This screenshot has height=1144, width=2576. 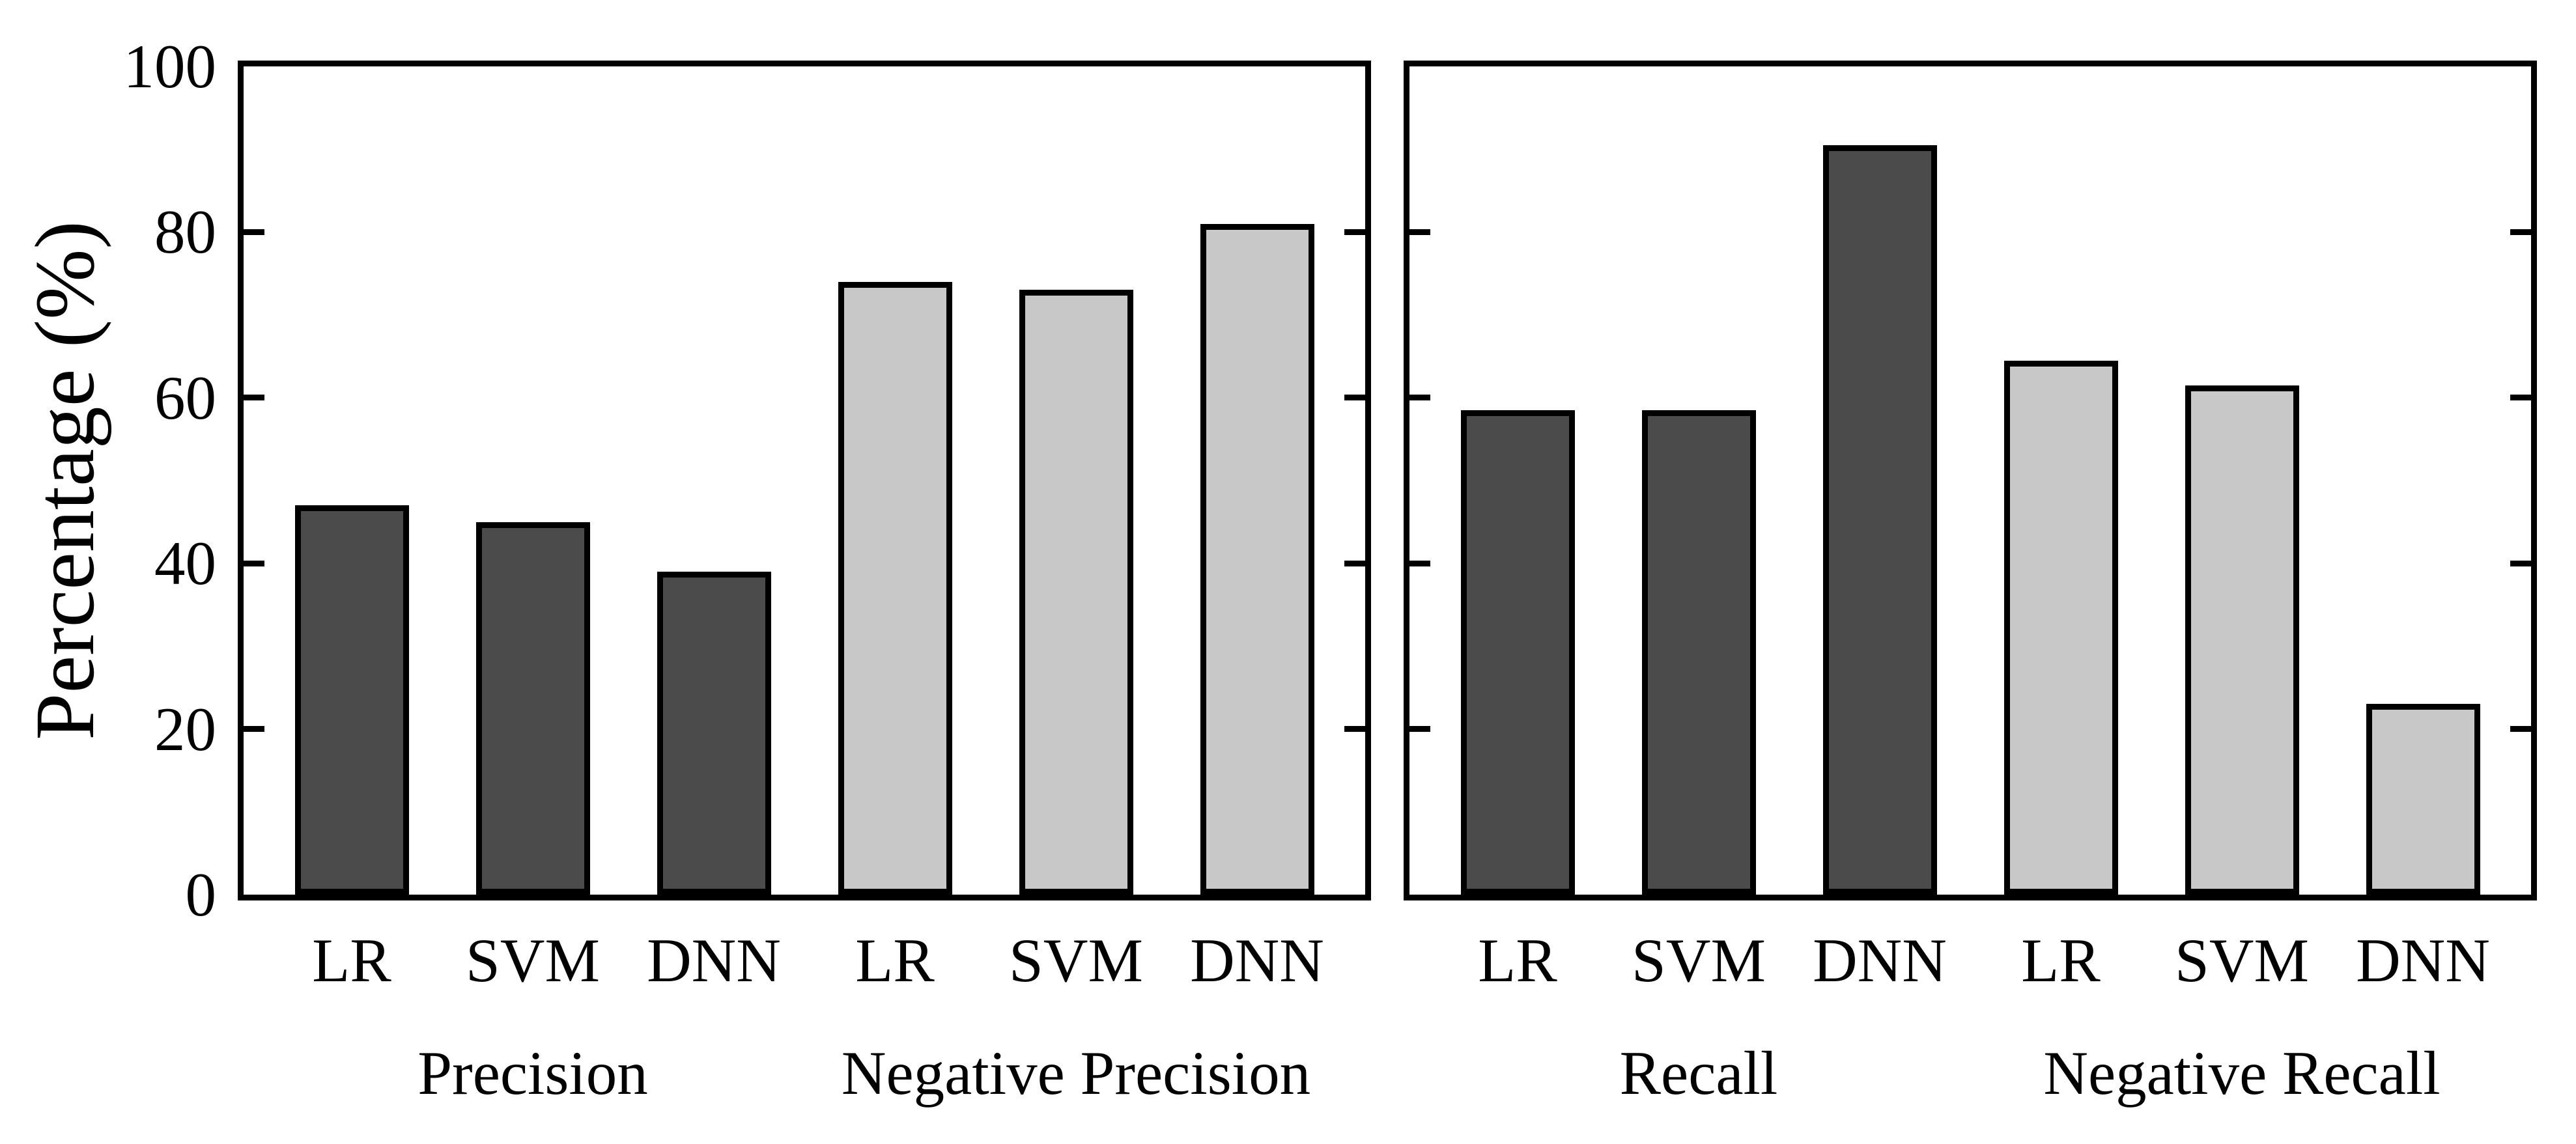 What do you see at coordinates (1698, 1073) in the screenshot?
I see `group-label-recall: Recall` at bounding box center [1698, 1073].